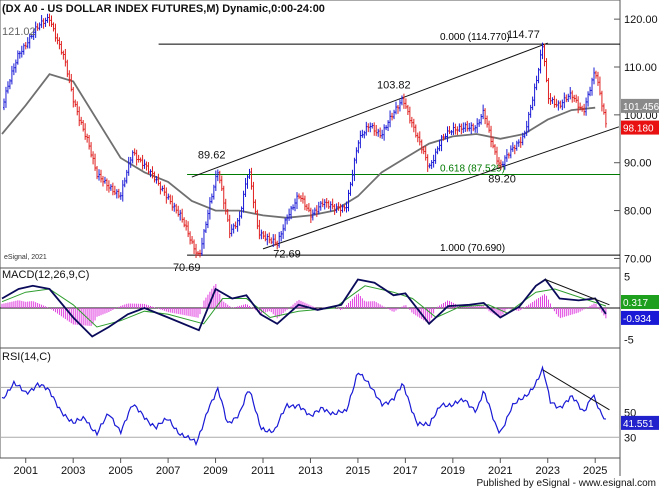 This screenshot has width=663, height=490. What do you see at coordinates (630, 438) in the screenshot?
I see `rsi-y-tick-label: 30` at bounding box center [630, 438].